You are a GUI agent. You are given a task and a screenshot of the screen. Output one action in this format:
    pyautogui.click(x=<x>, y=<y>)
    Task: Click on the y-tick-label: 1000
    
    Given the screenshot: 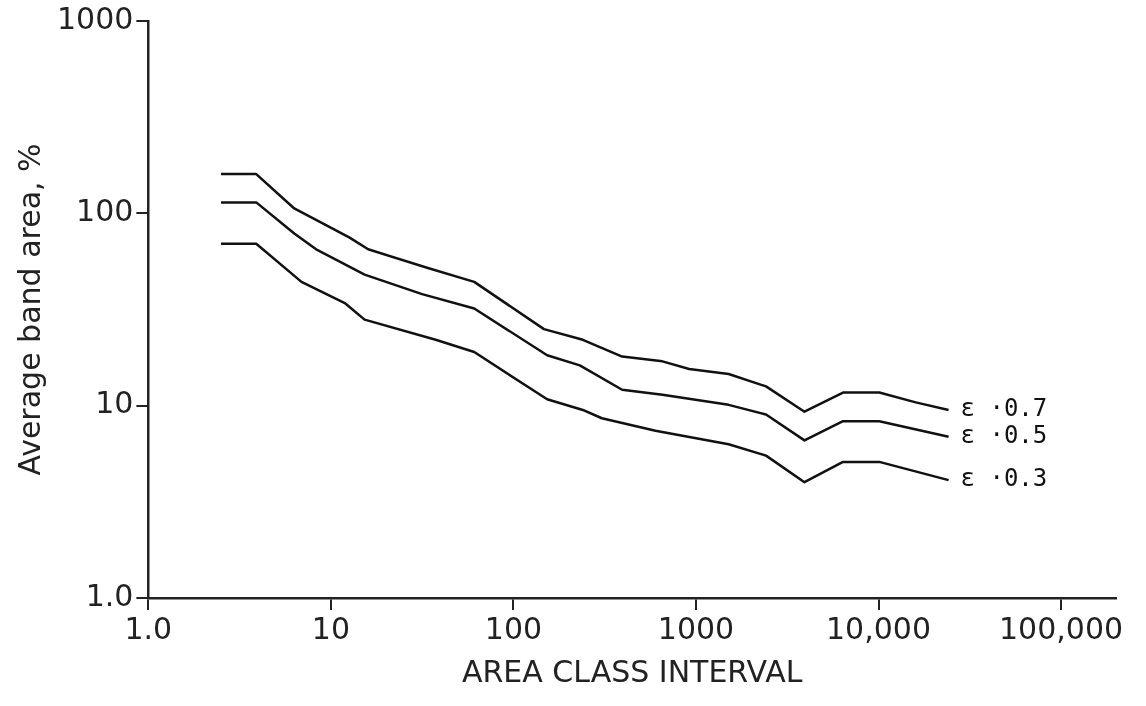 What is the action you would take?
    pyautogui.click(x=95, y=18)
    